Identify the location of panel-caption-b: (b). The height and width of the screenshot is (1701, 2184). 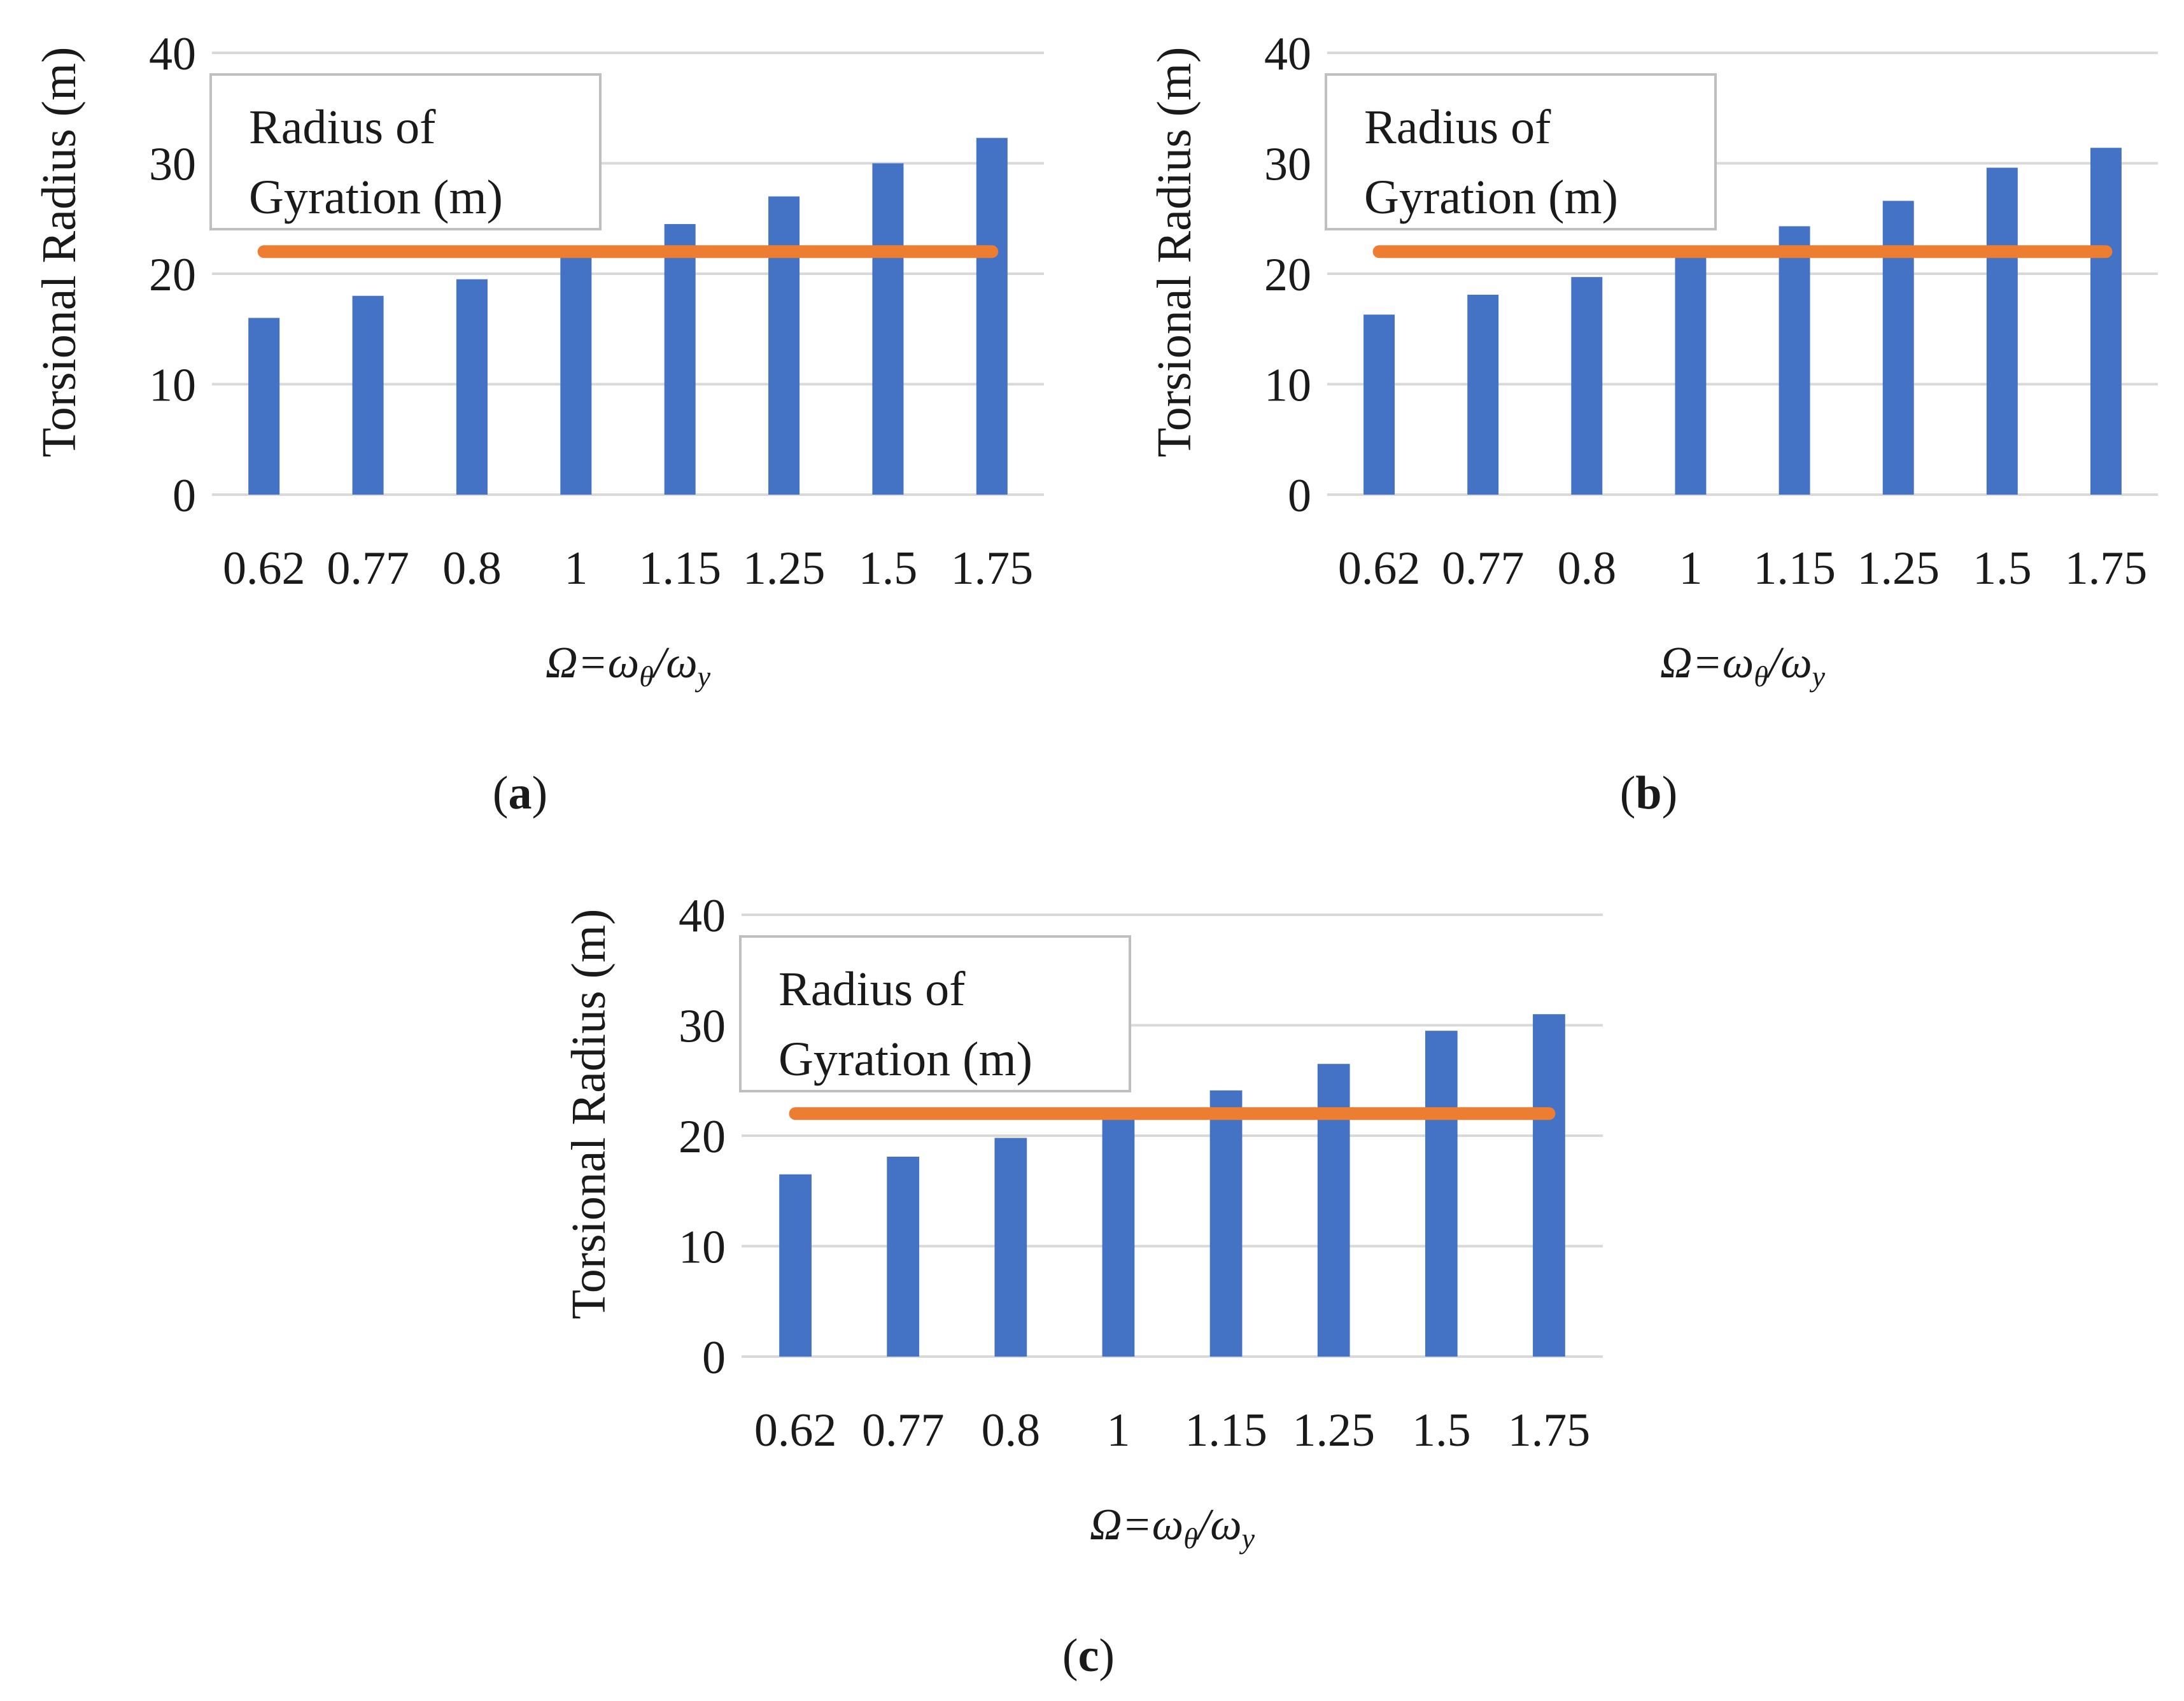
(1648, 793).